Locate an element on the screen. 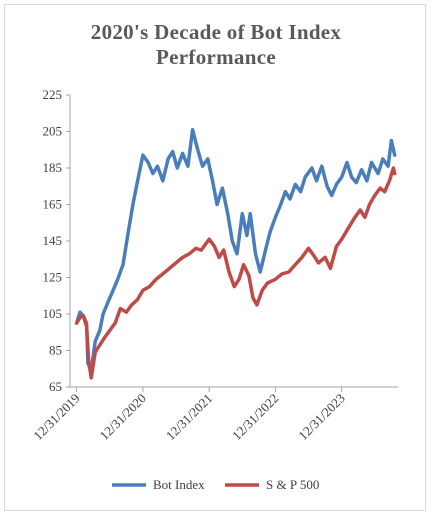  chart-title-line-2: Performance is located at coordinates (216, 57).